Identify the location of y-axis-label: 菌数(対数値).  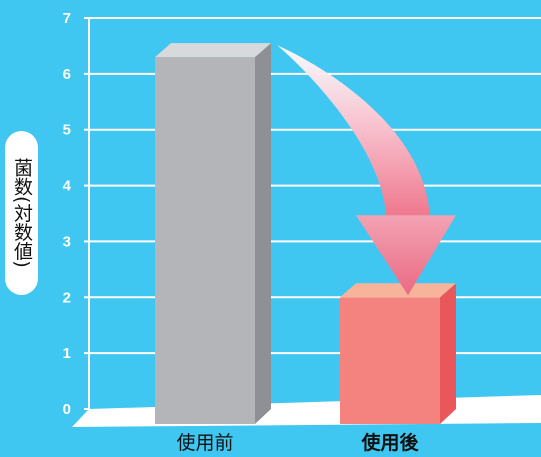
(22, 213).